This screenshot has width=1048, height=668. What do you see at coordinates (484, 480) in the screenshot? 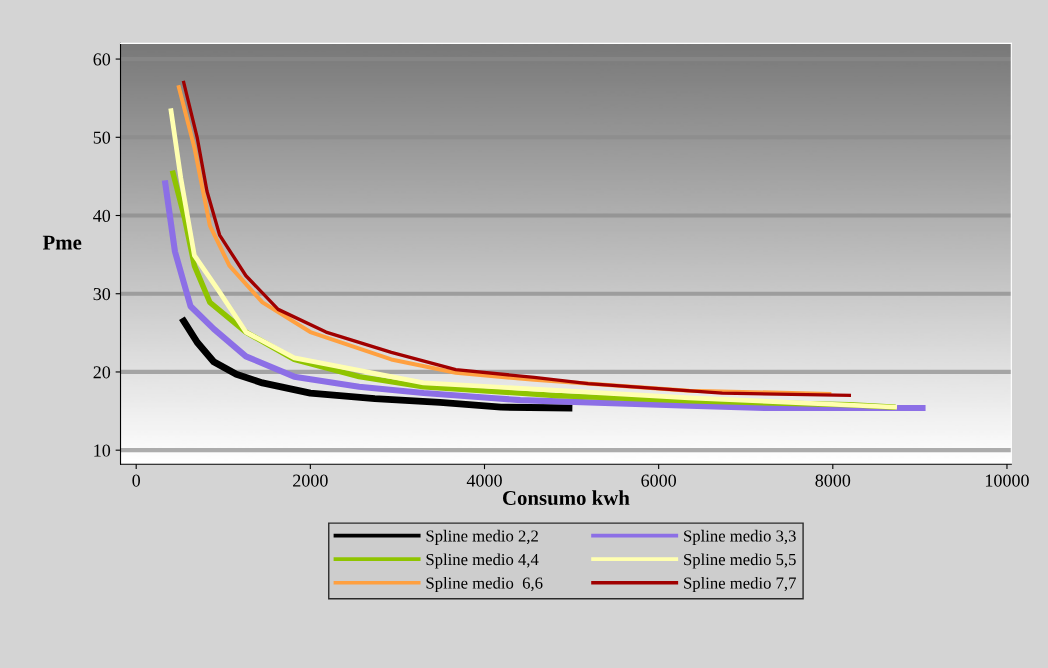
I see `x-tick-label: 4000` at bounding box center [484, 480].